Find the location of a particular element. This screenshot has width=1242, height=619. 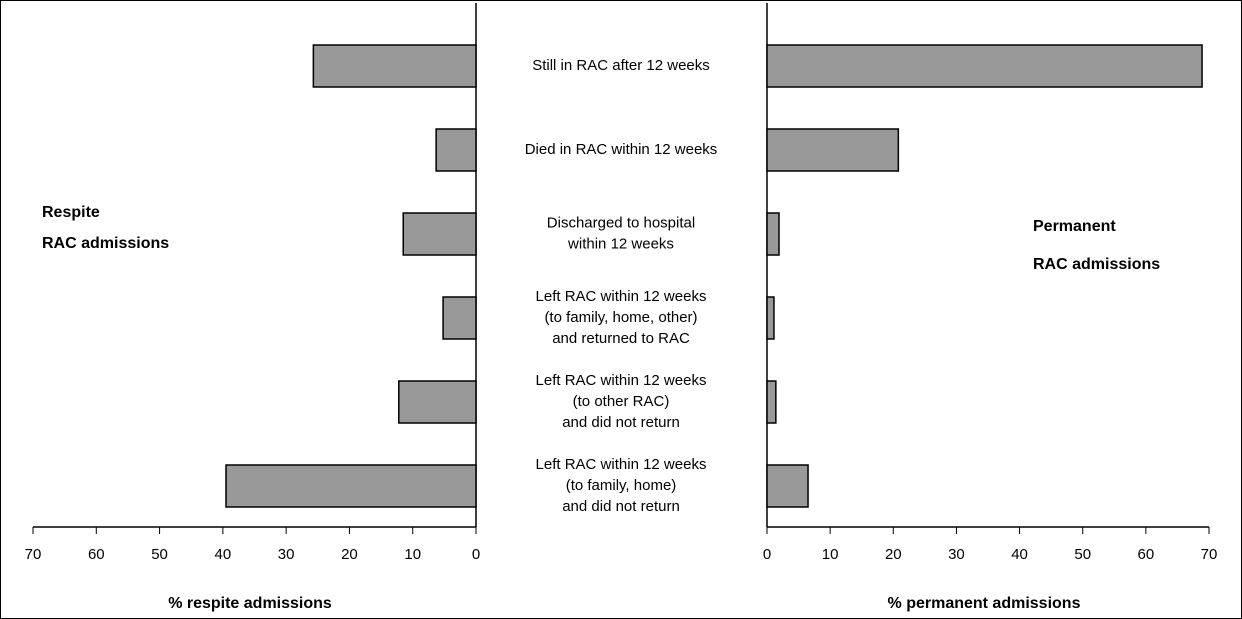

category-label: Discharged to hospital is located at coordinates (621, 222).